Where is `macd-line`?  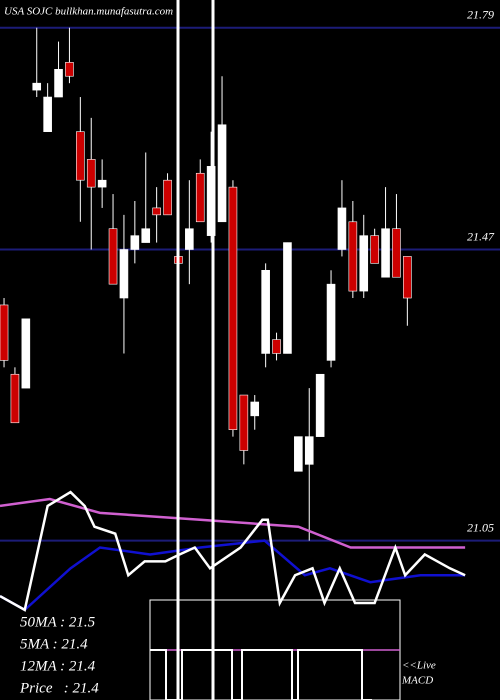 macd-line is located at coordinates (261, 674).